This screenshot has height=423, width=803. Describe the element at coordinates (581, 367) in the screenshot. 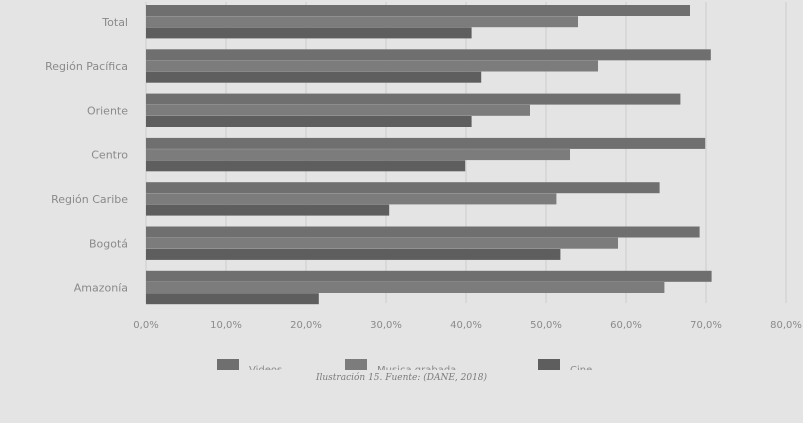

I see `legend-label: Cine` at that location.